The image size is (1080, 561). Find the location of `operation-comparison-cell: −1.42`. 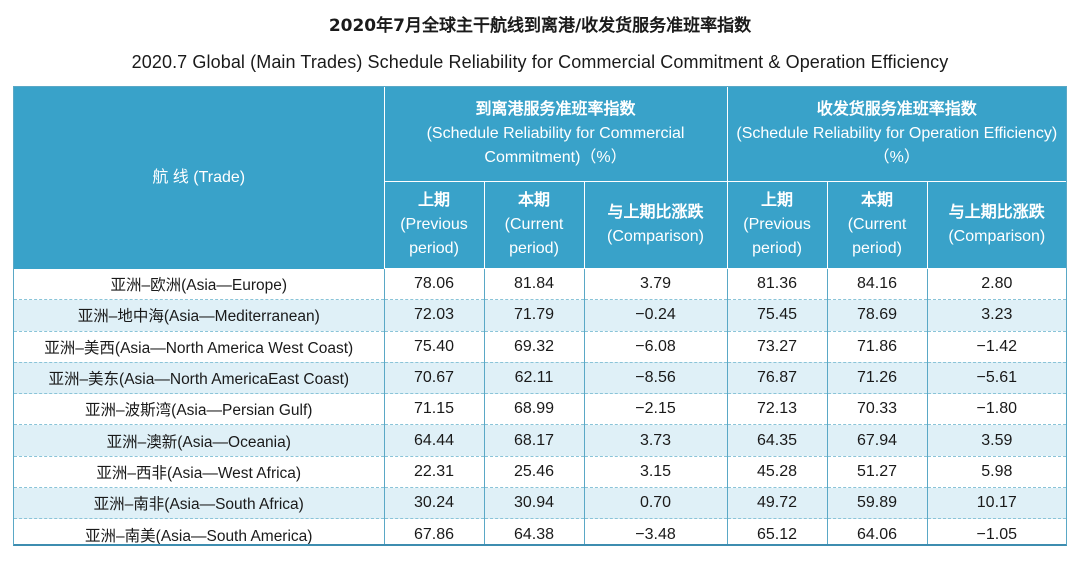

operation-comparison-cell: −1.42 is located at coordinates (996, 347).